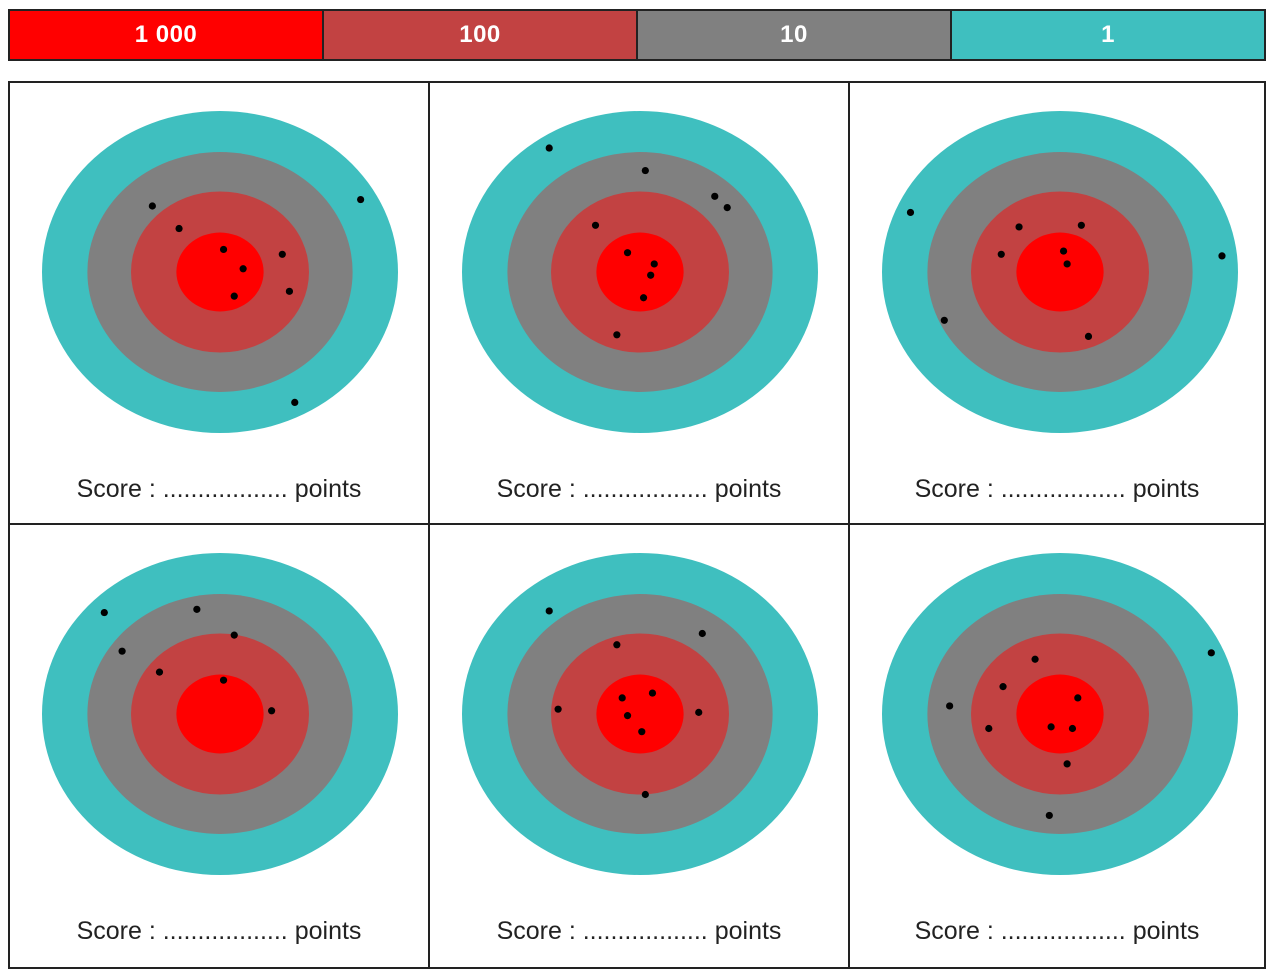 The image size is (1269, 969). I want to click on score-line-4: Score : .................. points, so click(219, 931).